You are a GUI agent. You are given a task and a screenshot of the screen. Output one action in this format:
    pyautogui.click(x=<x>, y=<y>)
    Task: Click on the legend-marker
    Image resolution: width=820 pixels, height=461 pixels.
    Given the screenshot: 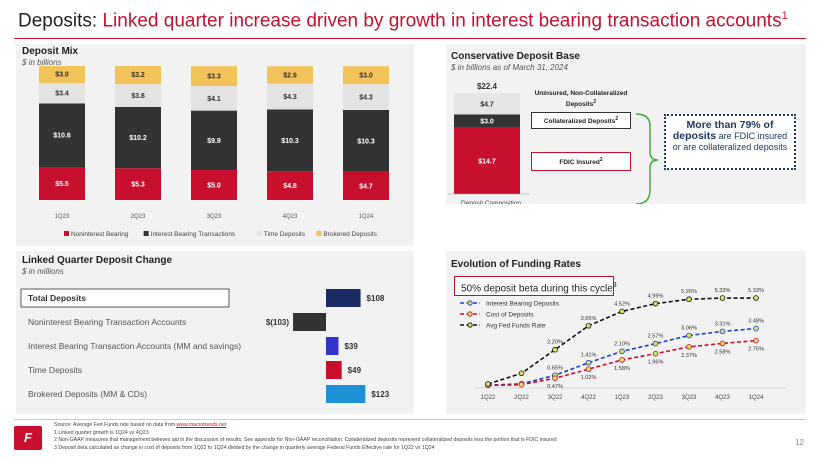 What is the action you would take?
    pyautogui.click(x=470, y=325)
    